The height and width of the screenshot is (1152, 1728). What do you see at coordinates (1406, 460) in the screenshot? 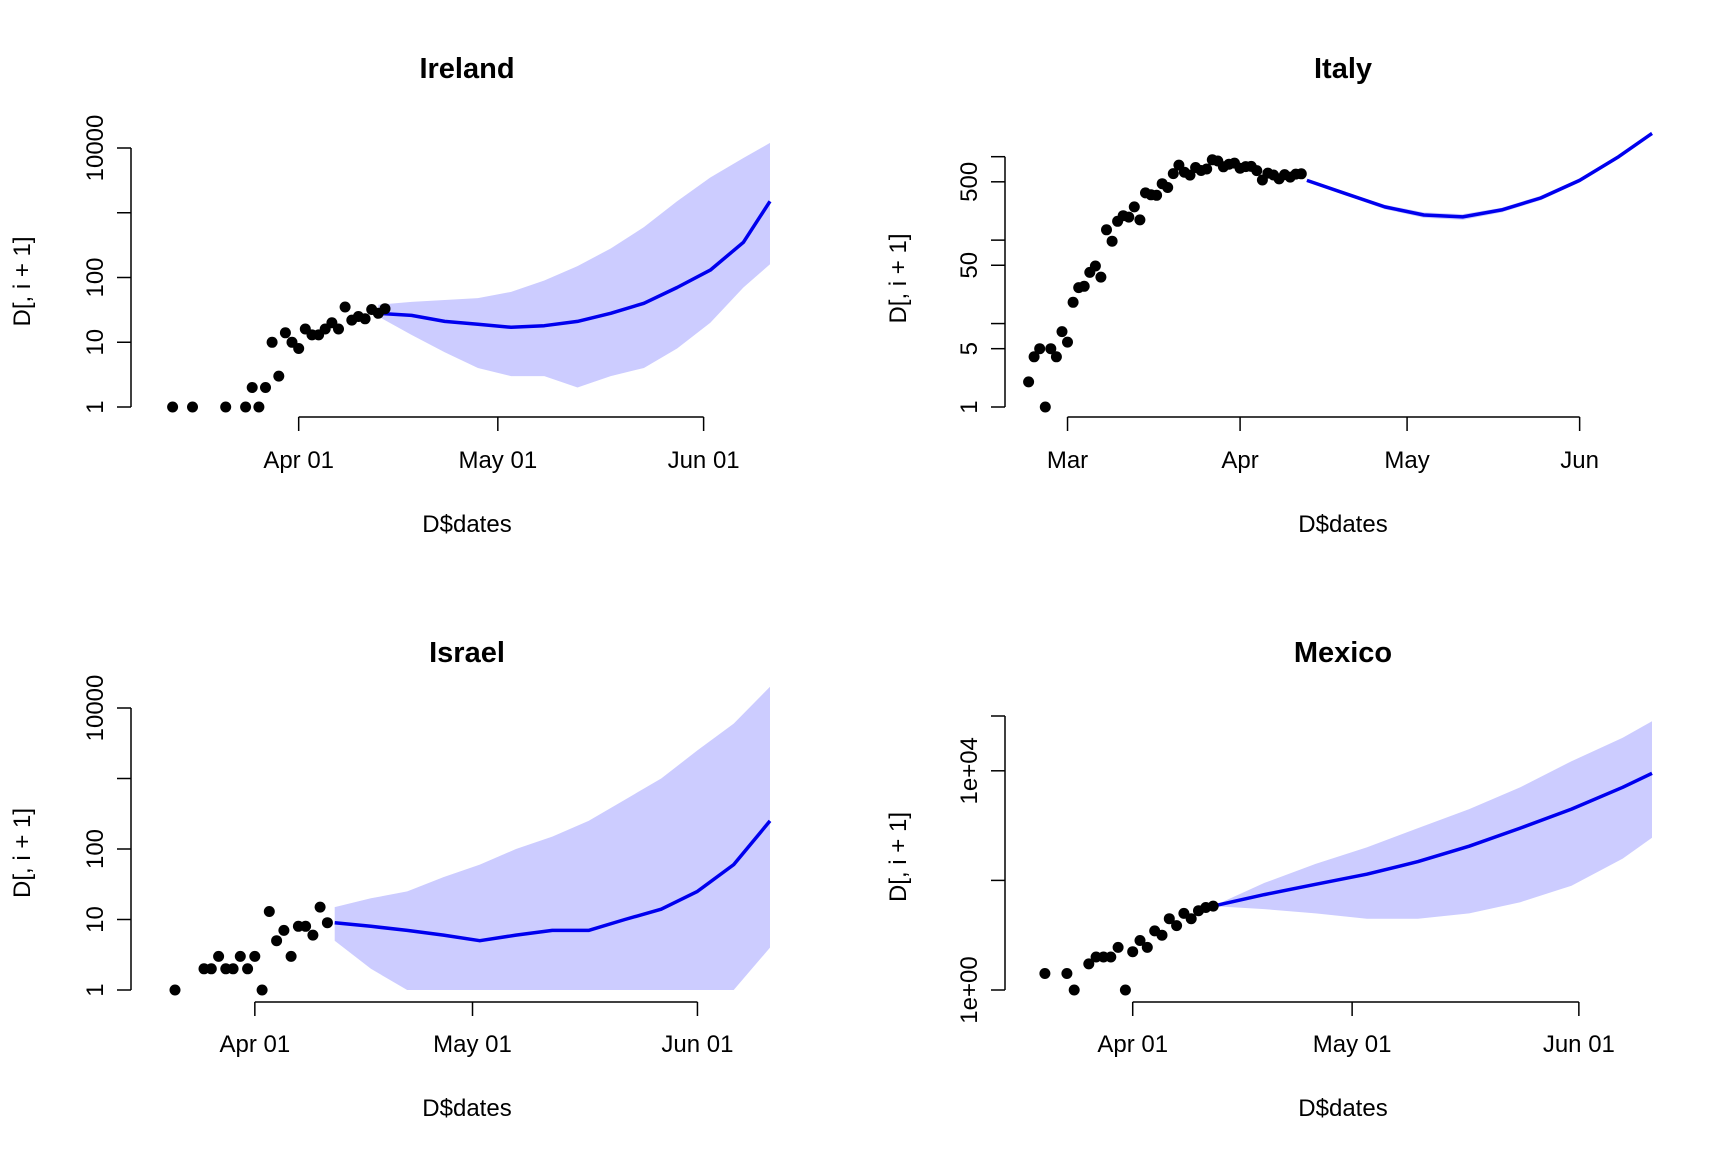
I see `x-tick-label: May` at bounding box center [1406, 460].